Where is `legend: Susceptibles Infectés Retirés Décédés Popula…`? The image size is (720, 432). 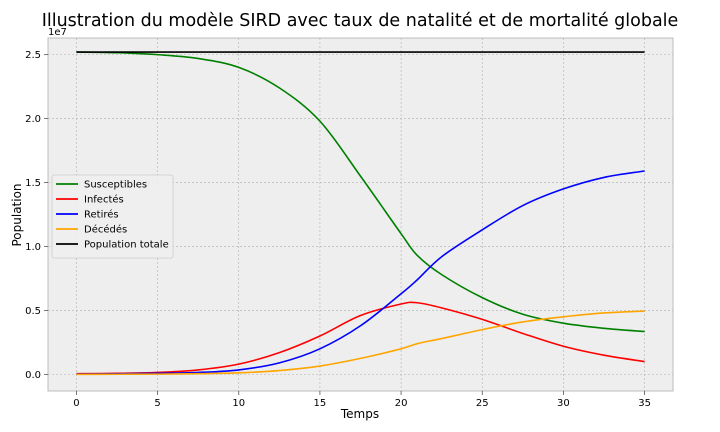 legend: Susceptibles Infectés Retirés Décédés Popula… is located at coordinates (112, 216).